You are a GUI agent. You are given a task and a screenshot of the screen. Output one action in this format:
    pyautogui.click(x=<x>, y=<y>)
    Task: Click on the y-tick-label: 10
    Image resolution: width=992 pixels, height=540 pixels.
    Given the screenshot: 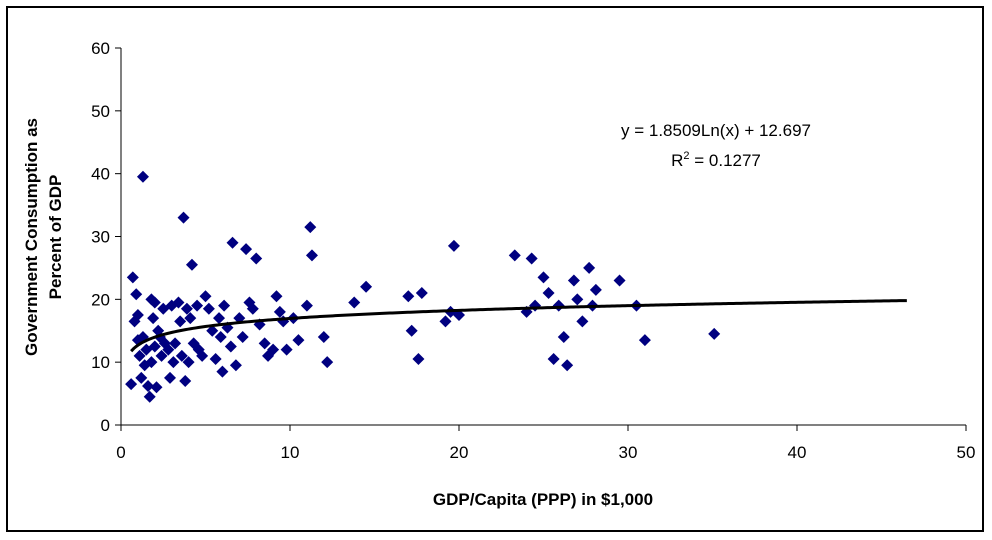 What is the action you would take?
    pyautogui.click(x=100, y=362)
    